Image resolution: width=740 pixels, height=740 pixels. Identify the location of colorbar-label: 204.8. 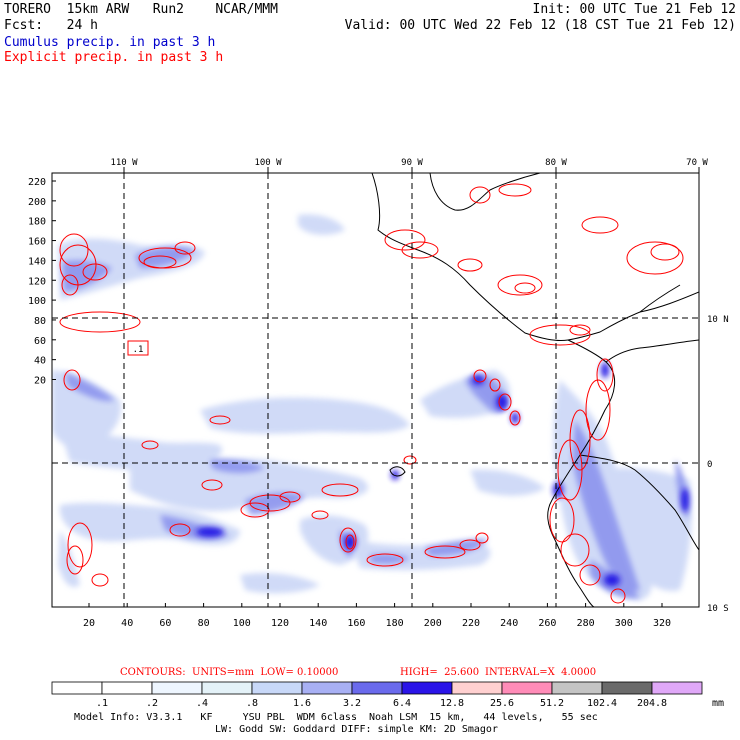
(652, 703).